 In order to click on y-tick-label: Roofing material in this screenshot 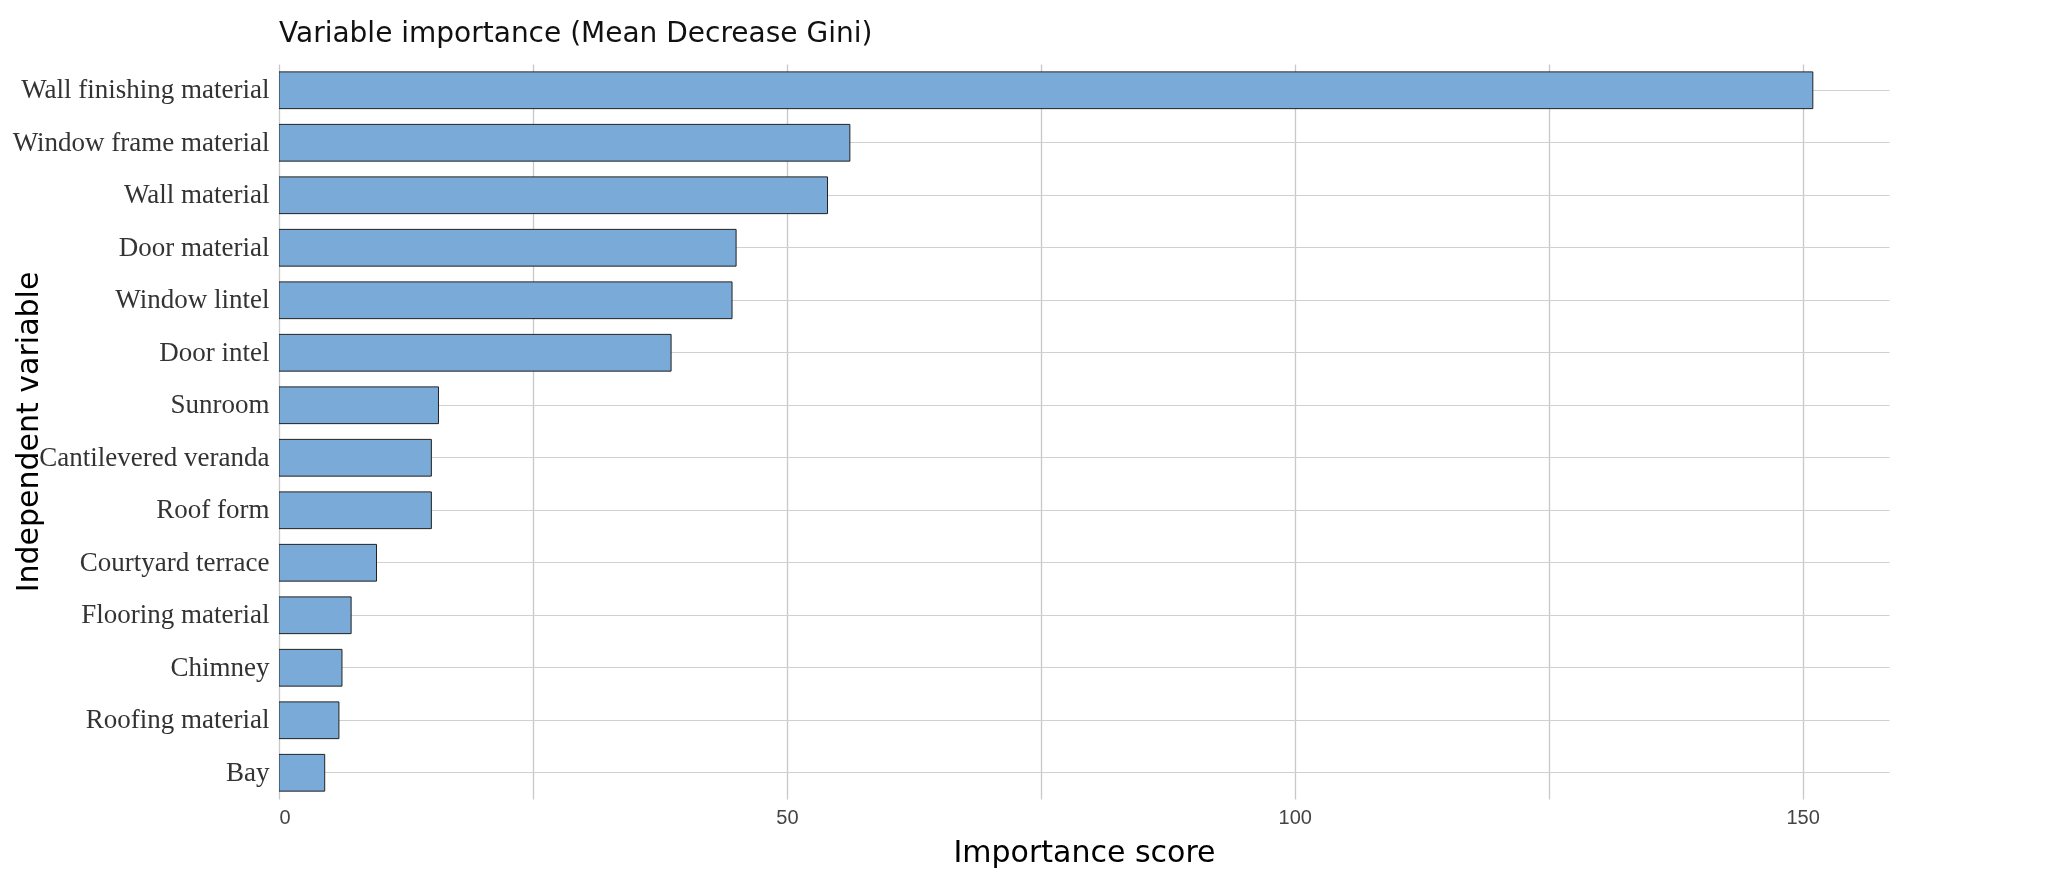, I will do `click(177, 719)`.